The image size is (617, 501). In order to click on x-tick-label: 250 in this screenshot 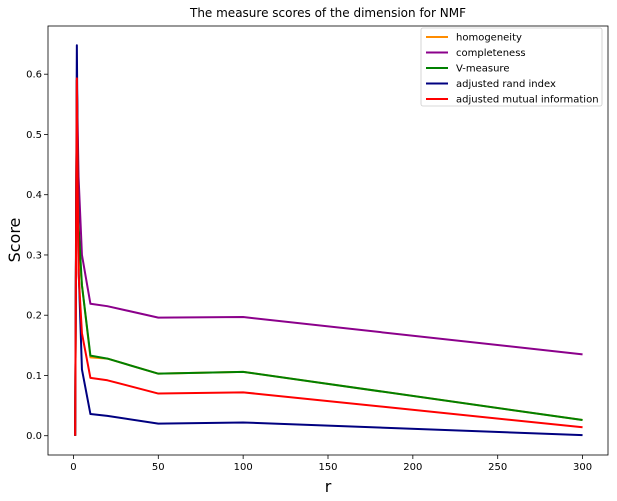, I will do `click(497, 467)`.